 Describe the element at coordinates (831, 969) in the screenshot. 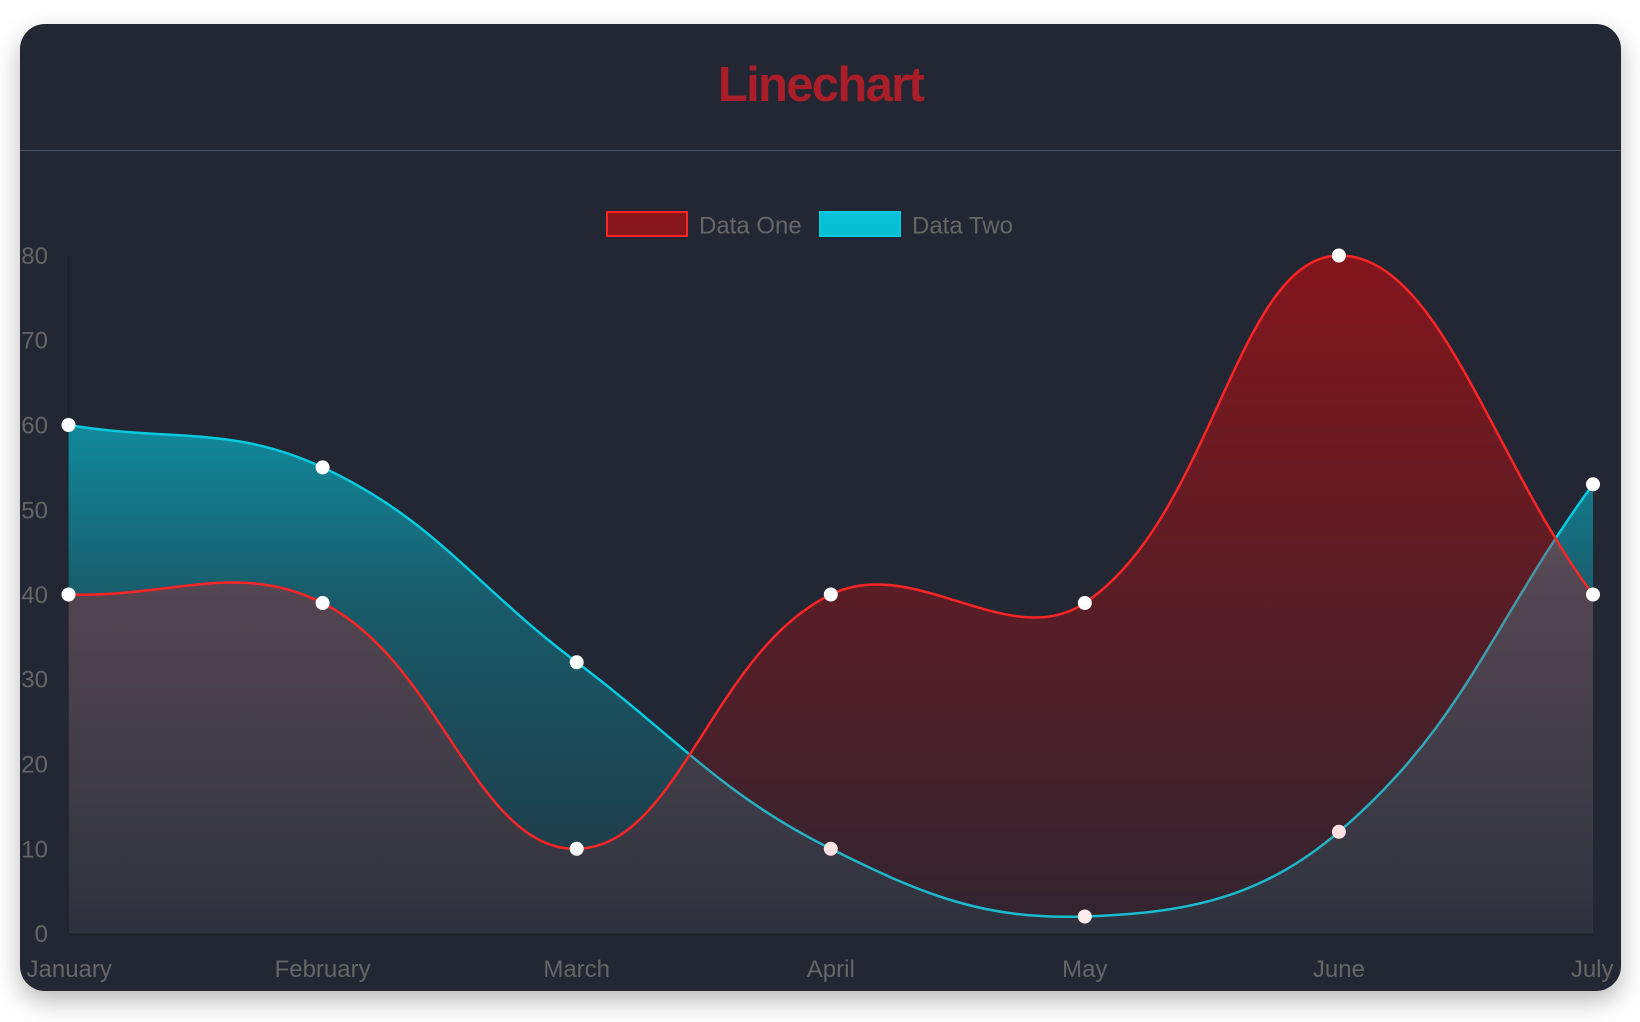

I see `svg-text: April` at that location.